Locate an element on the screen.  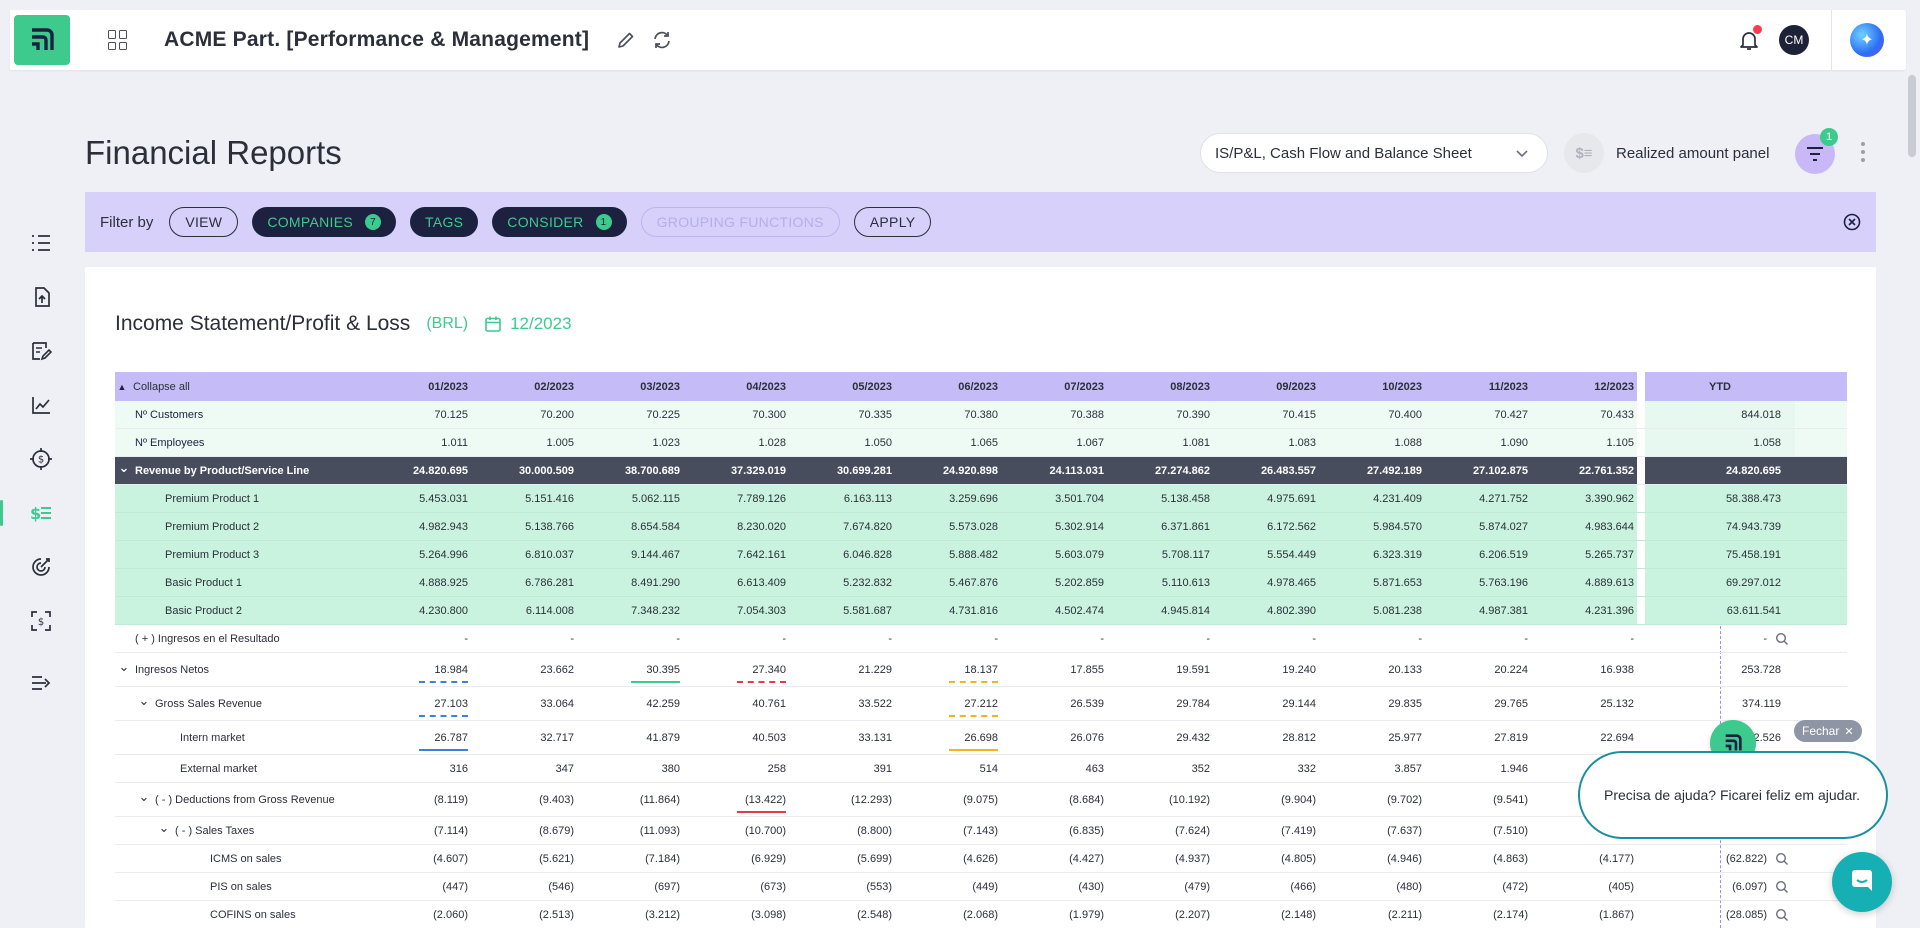
value-cell: (4.607) is located at coordinates (450, 858).